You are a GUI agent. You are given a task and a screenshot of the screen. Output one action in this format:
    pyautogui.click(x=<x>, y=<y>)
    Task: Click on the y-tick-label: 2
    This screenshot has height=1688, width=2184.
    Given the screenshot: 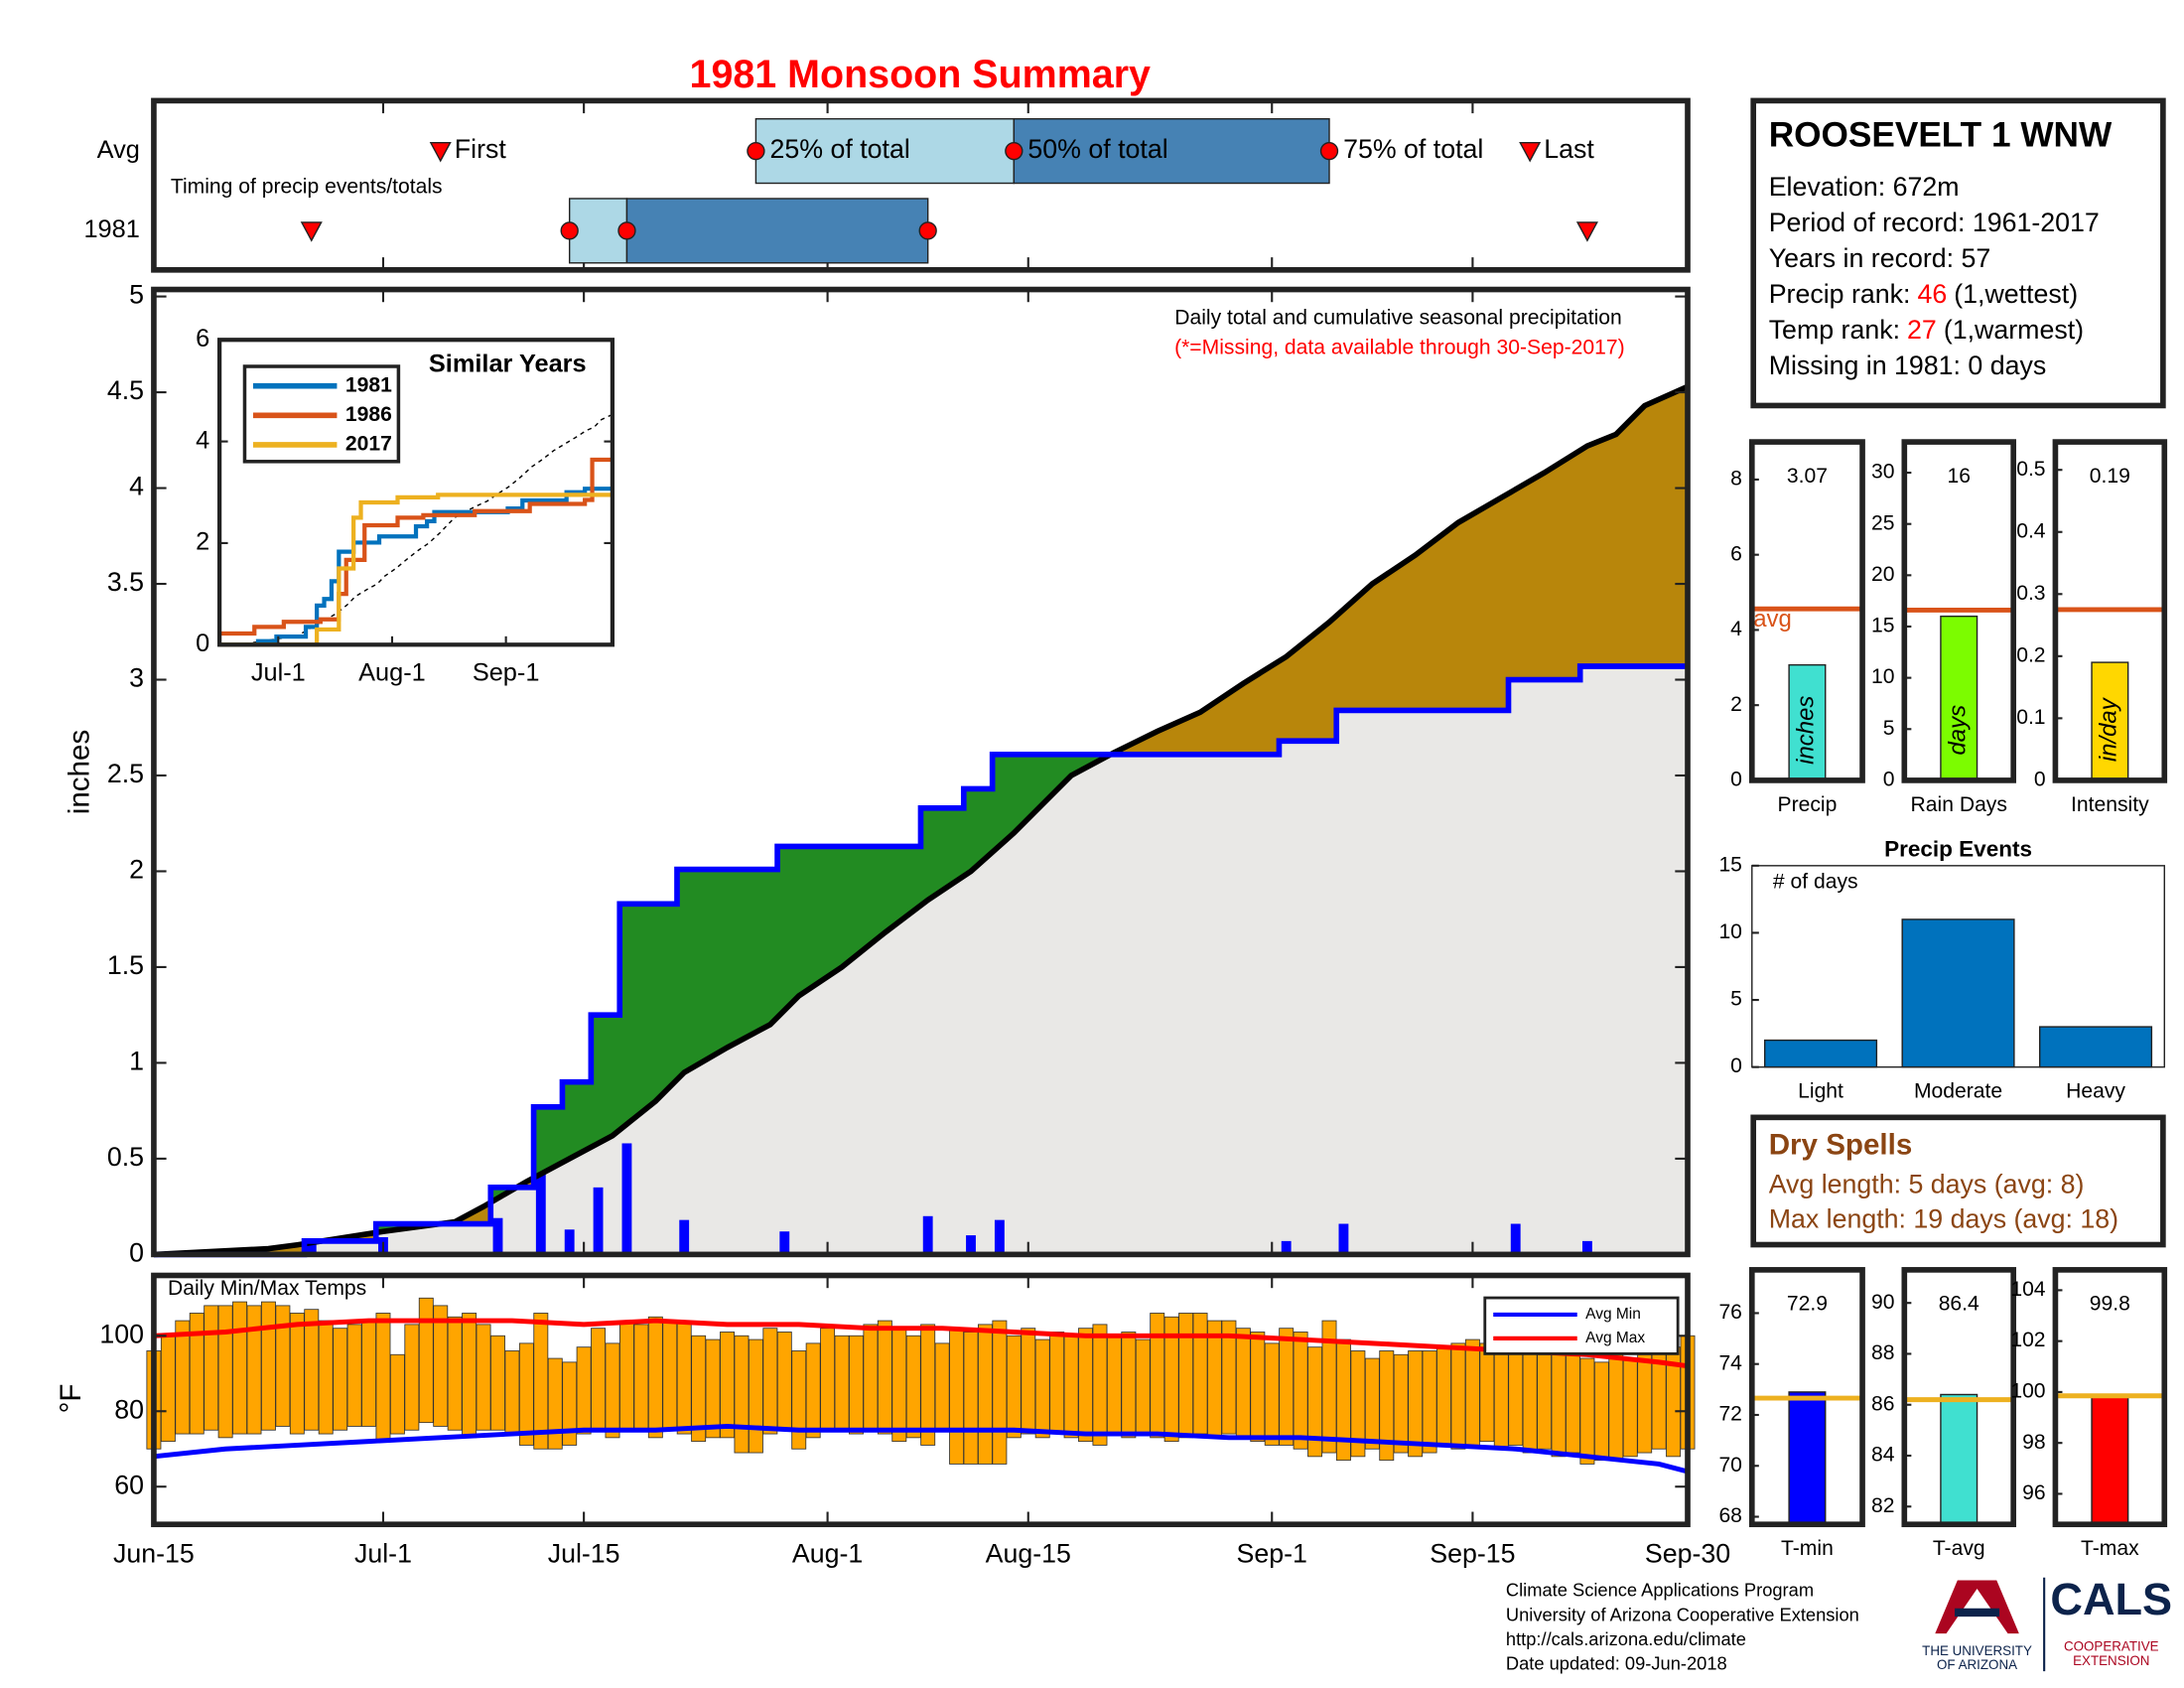 What is the action you would take?
    pyautogui.click(x=136, y=870)
    